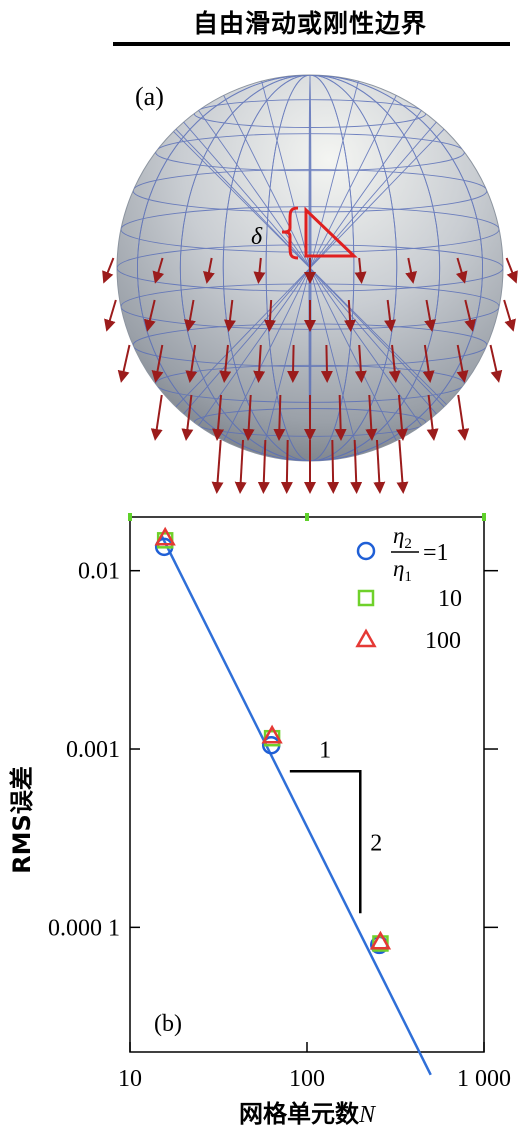 This screenshot has width=532, height=1139. I want to click on legend-marker-circle, so click(366, 551).